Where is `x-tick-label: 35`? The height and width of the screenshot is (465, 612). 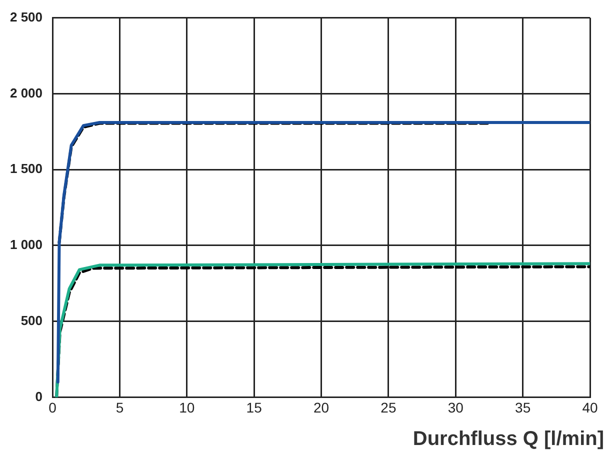 x-tick-label: 35 is located at coordinates (523, 407).